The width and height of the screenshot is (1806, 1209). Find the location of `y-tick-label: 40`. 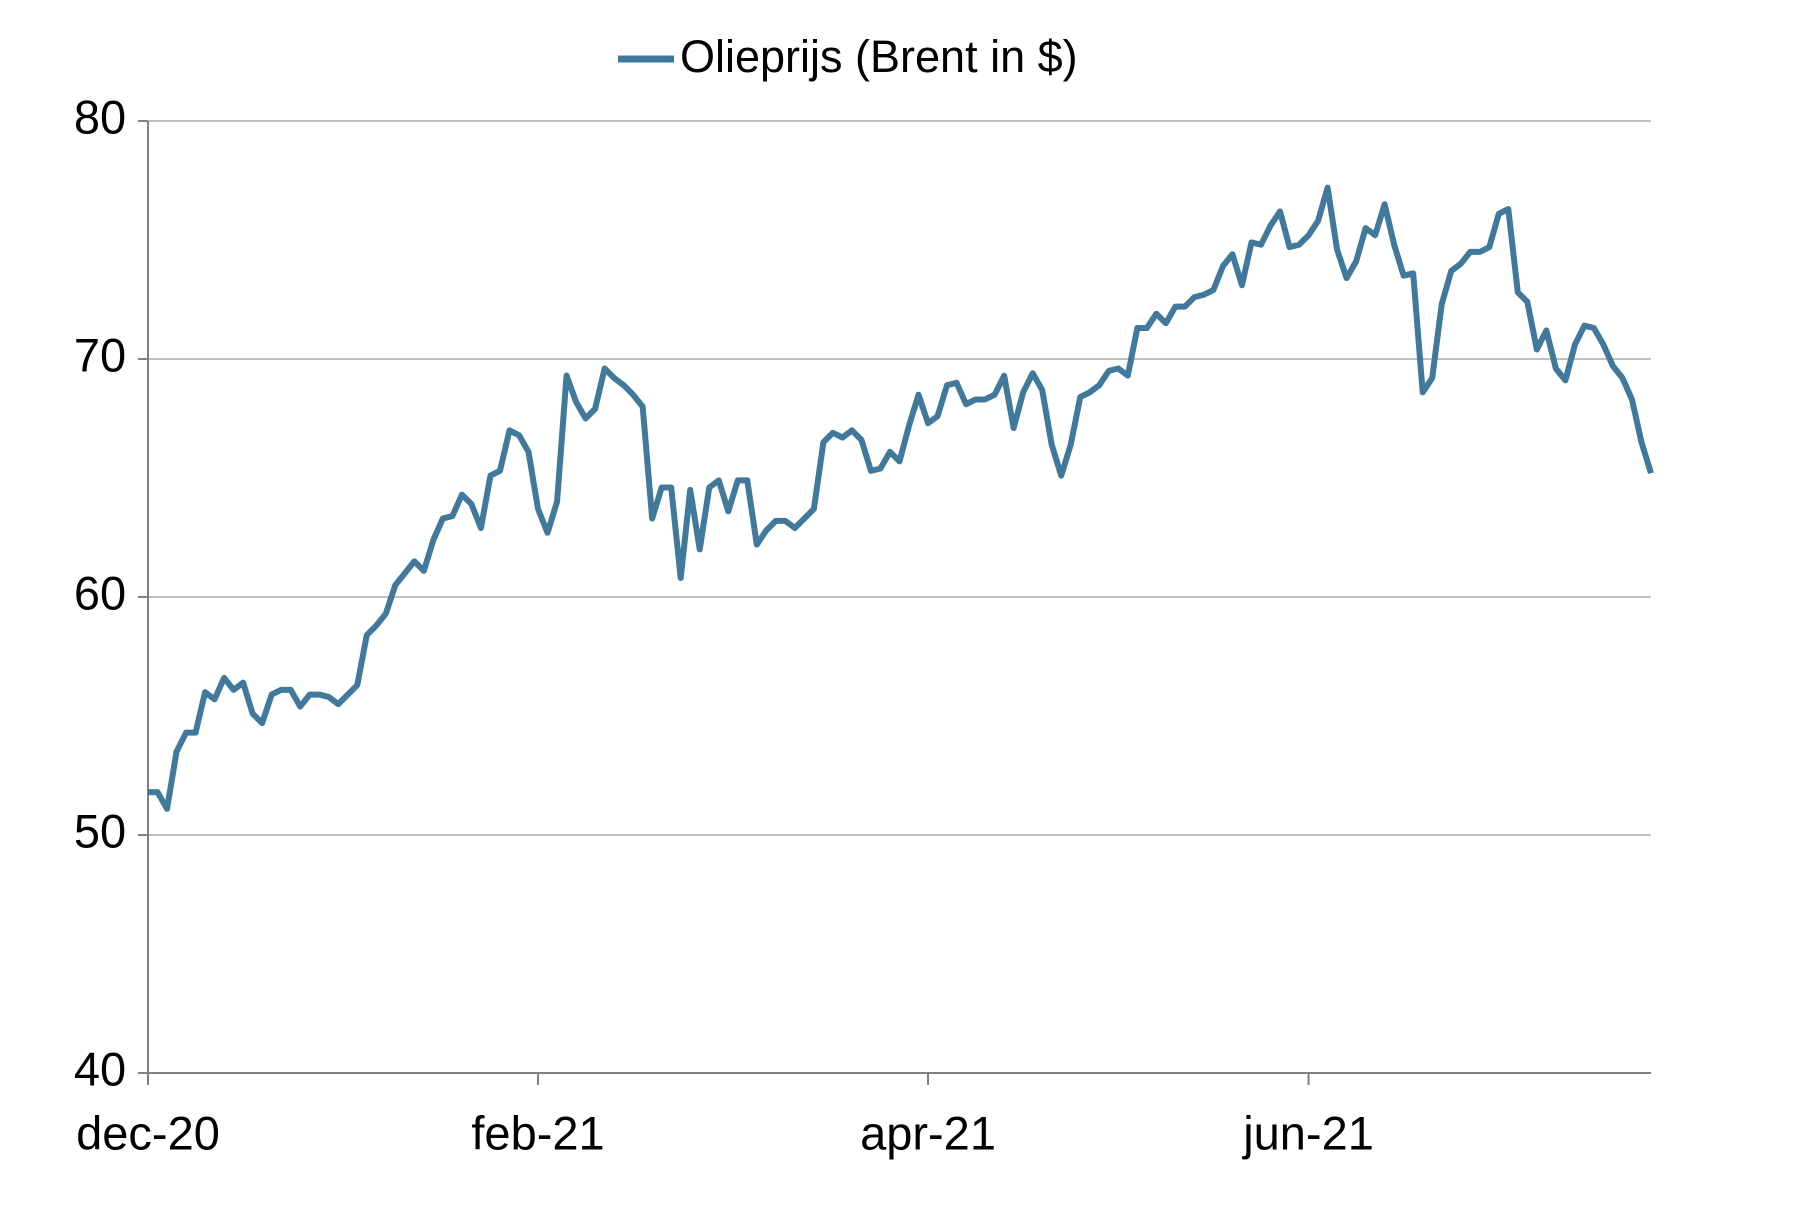

y-tick-label: 40 is located at coordinates (100, 1068).